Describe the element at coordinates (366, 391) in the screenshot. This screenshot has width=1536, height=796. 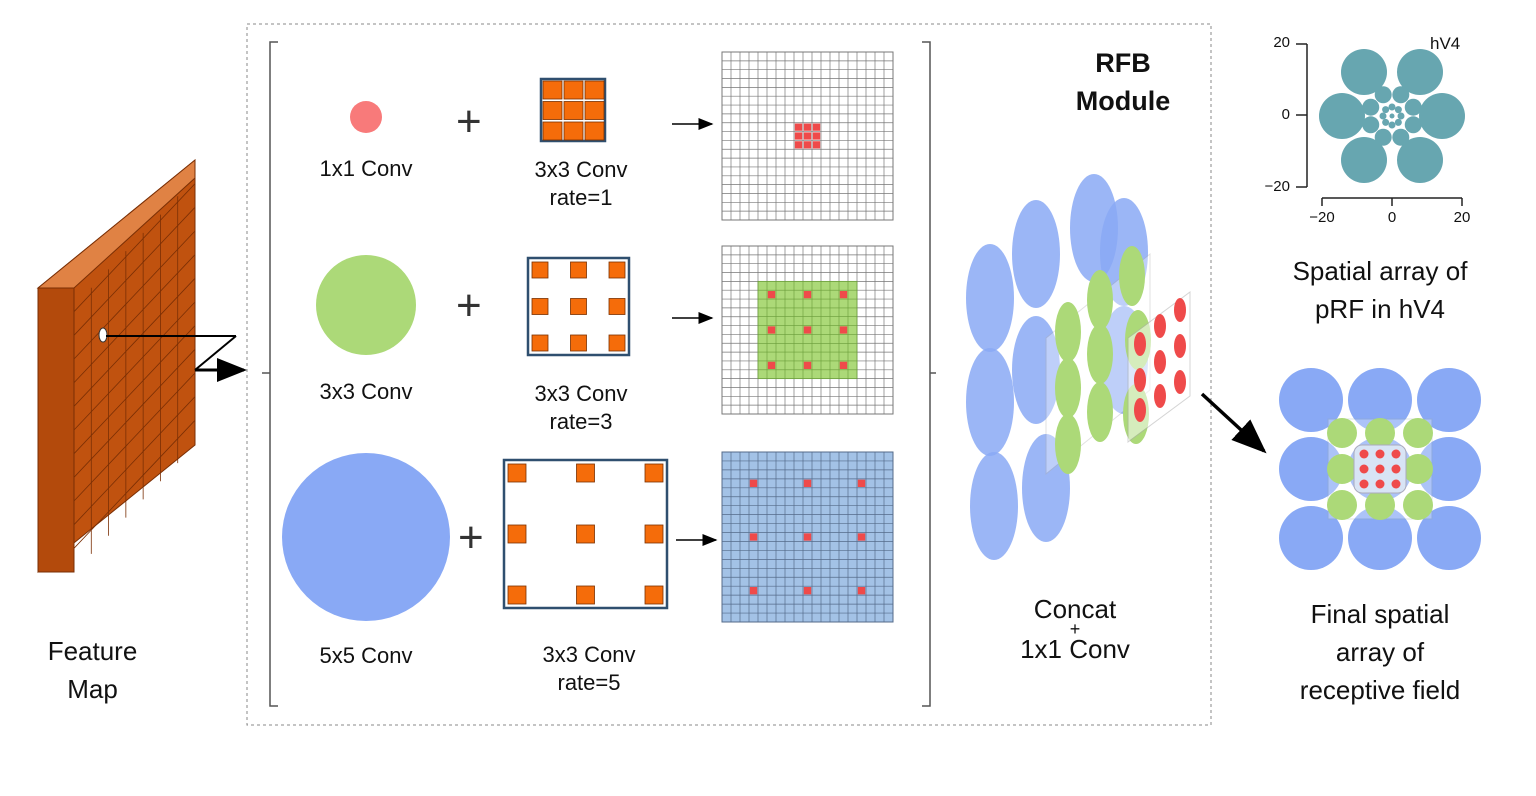
I see `conv-3x3-label: 3x3 Conv` at that location.